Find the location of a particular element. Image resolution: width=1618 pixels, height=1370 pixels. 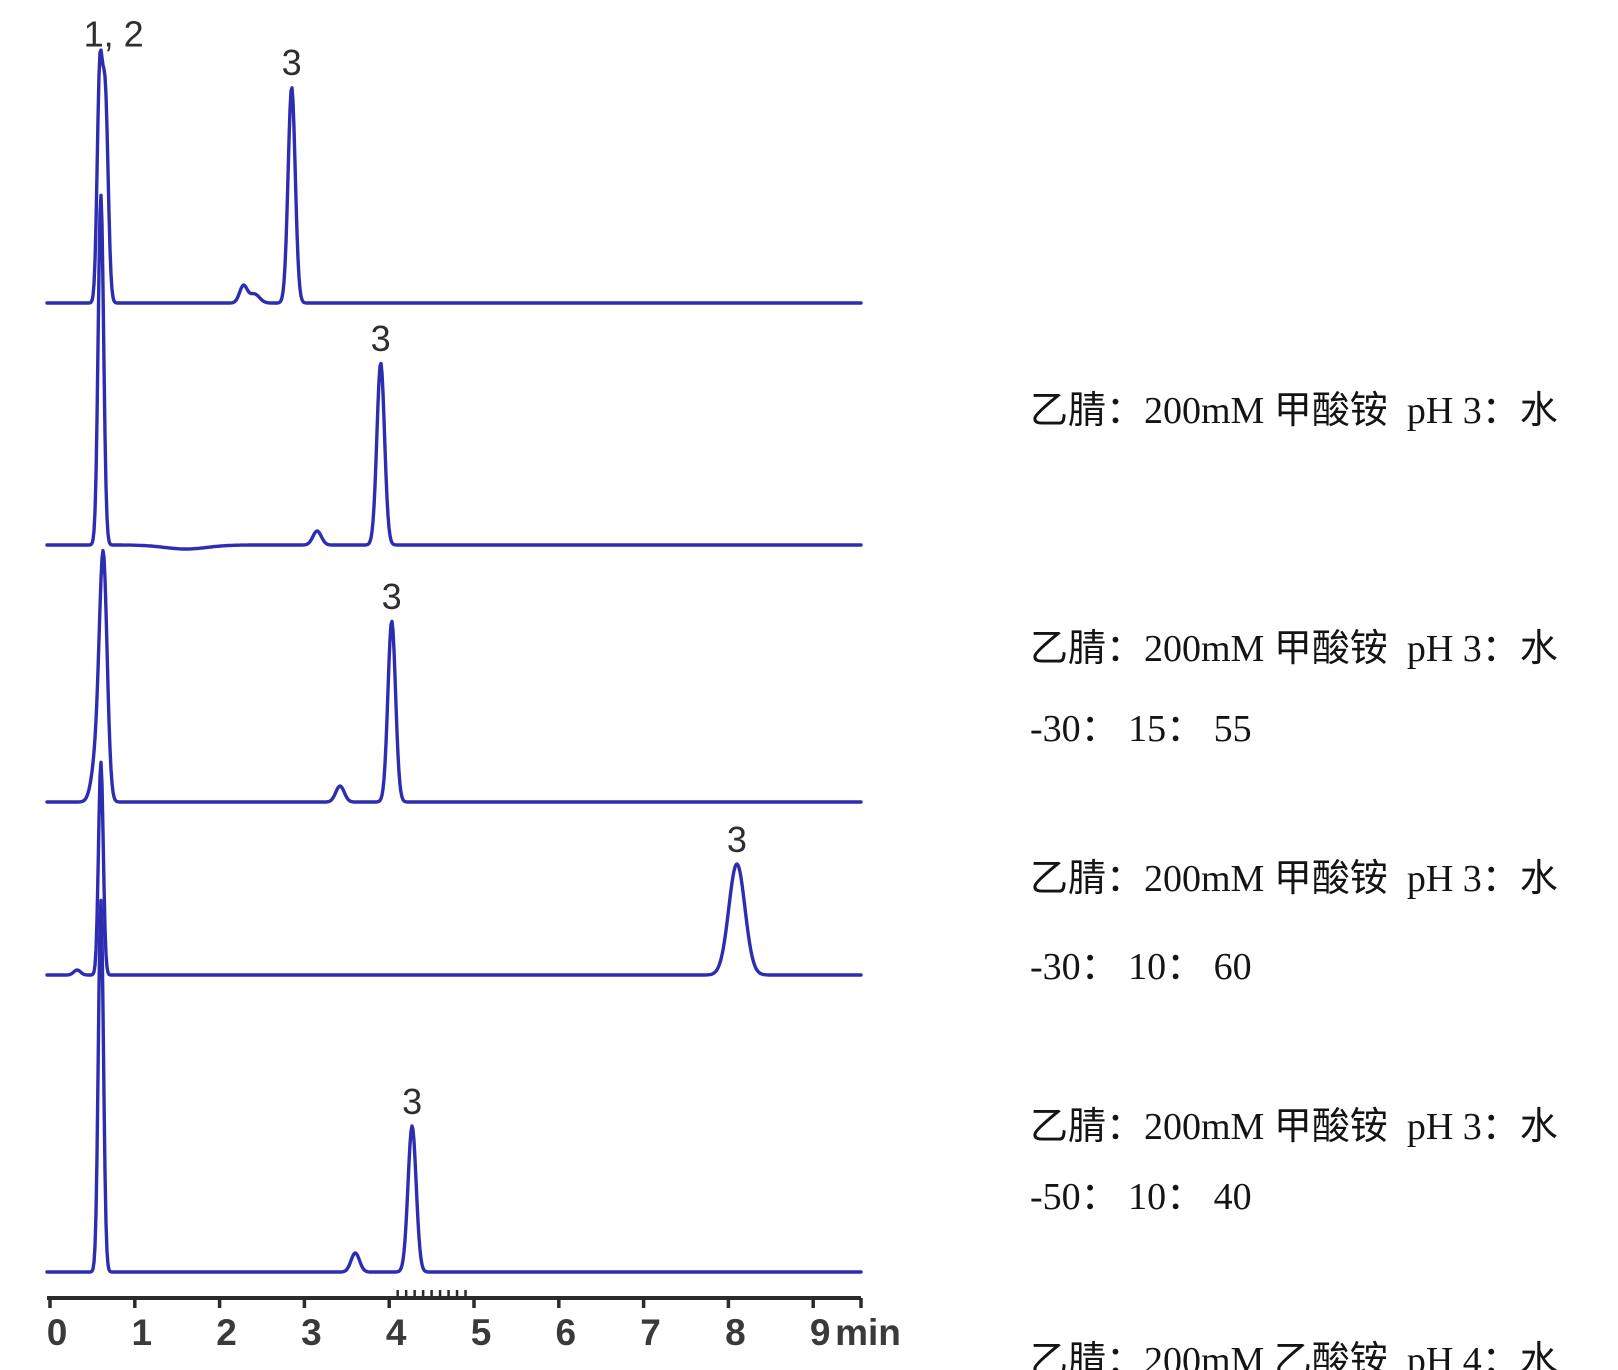

x-tick-label: 6 is located at coordinates (566, 1332).